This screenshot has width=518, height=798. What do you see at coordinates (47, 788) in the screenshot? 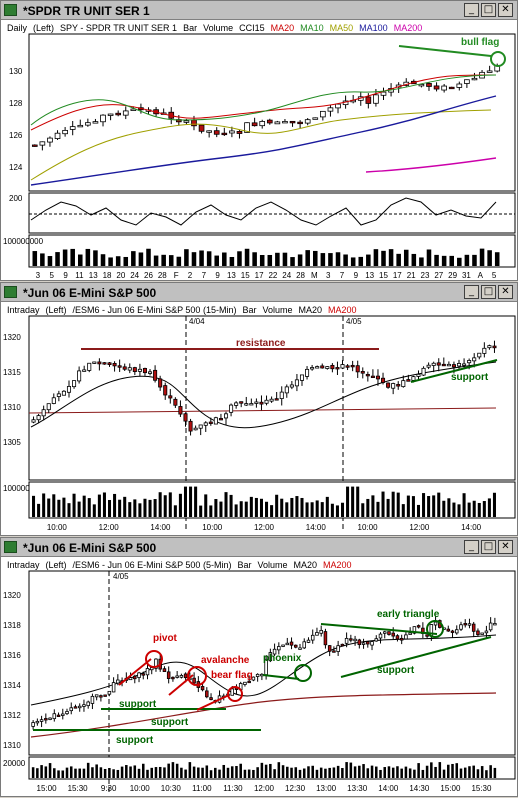
I see `x-tick-label: 15:00` at bounding box center [47, 788].